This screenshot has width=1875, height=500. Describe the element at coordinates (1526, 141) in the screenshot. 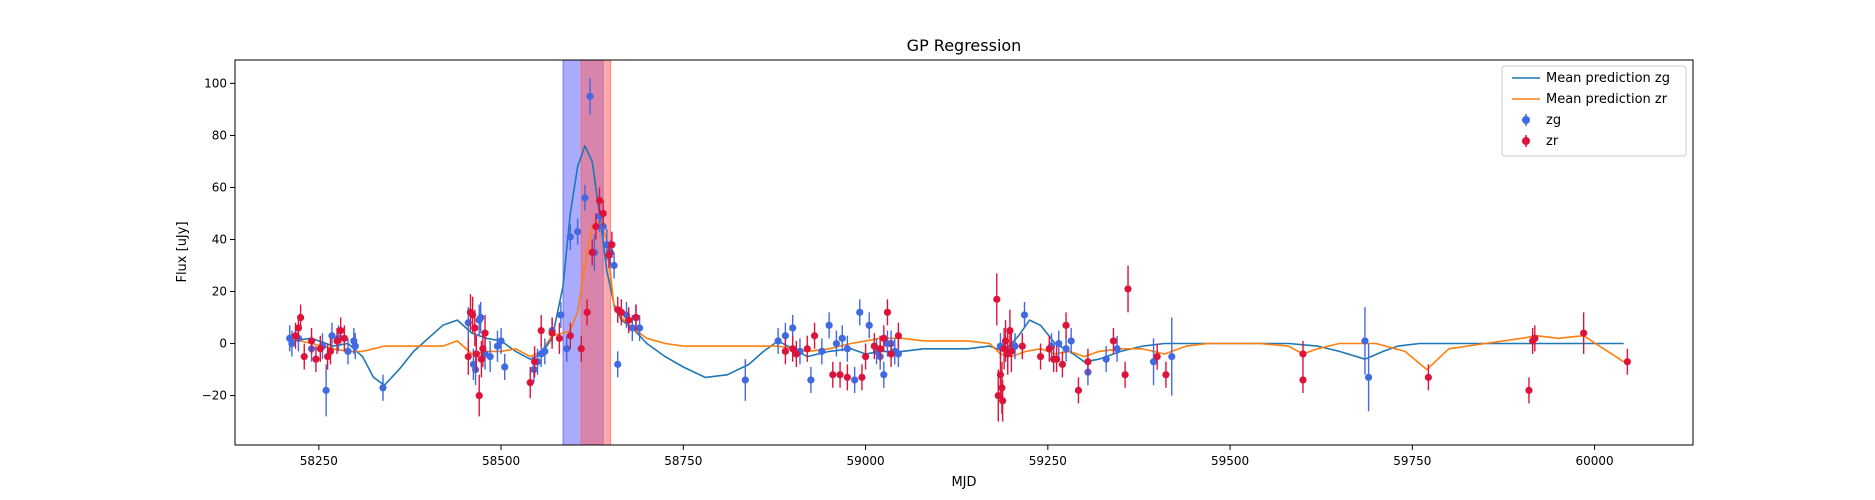

I see `legend-marker-zr` at that location.